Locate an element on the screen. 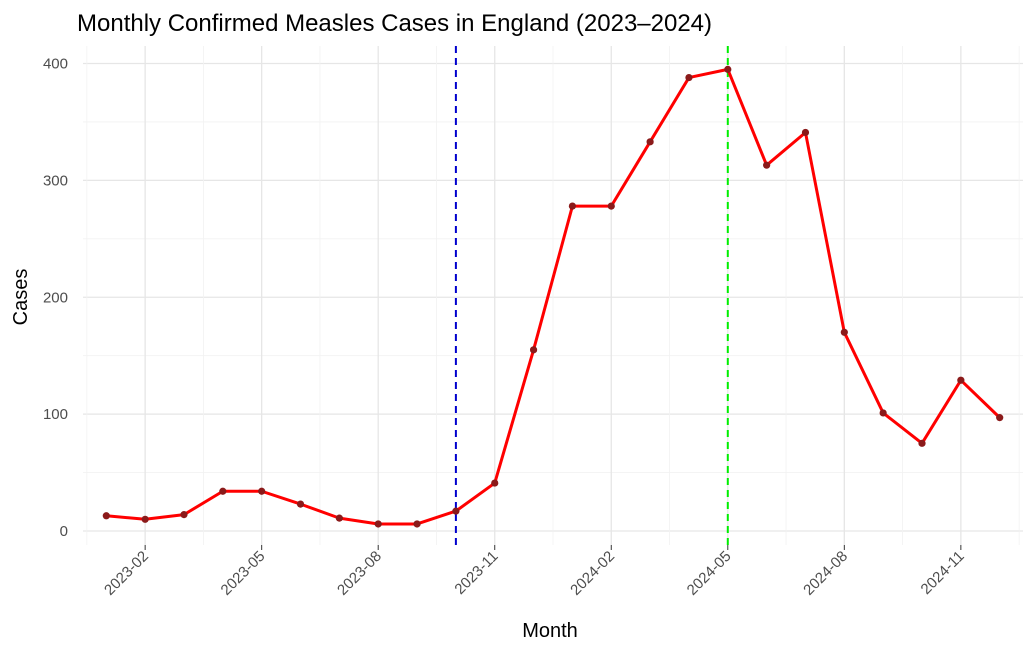  y-axis-title: Cases is located at coordinates (21, 297).